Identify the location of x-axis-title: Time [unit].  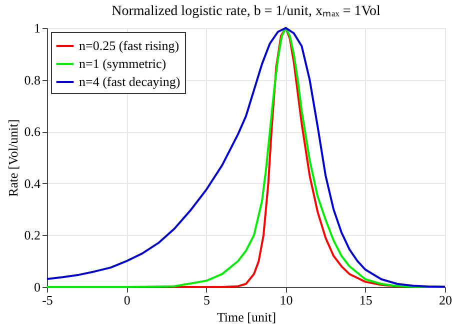
(246, 317).